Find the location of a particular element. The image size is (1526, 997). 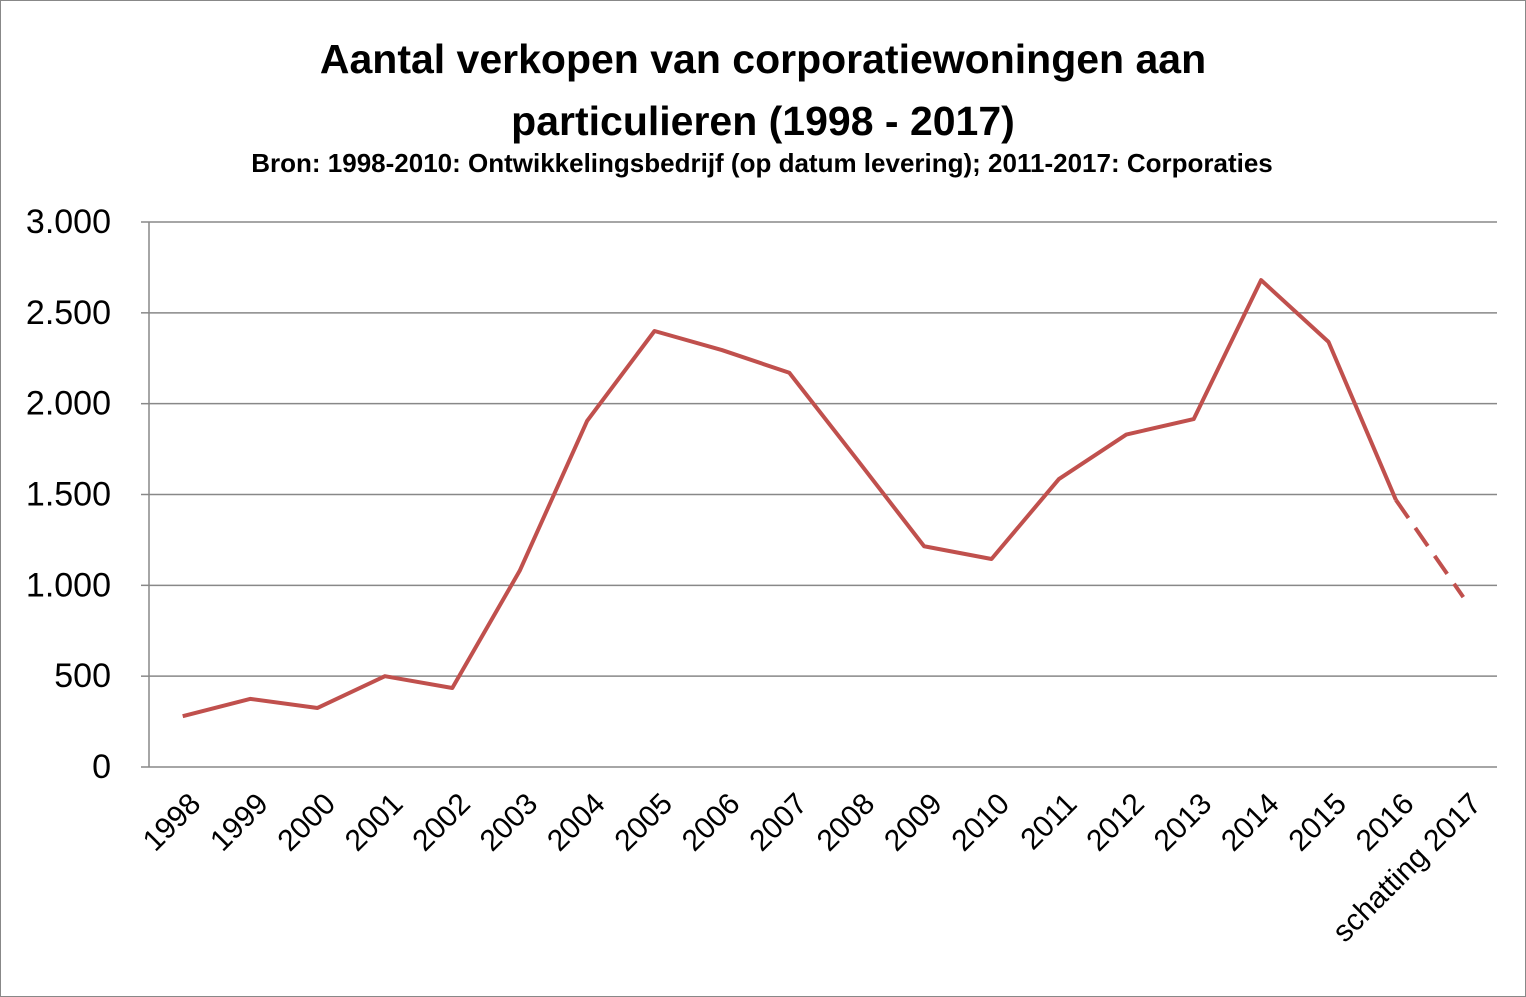

x-tick-label: 1999 is located at coordinates (239, 822).